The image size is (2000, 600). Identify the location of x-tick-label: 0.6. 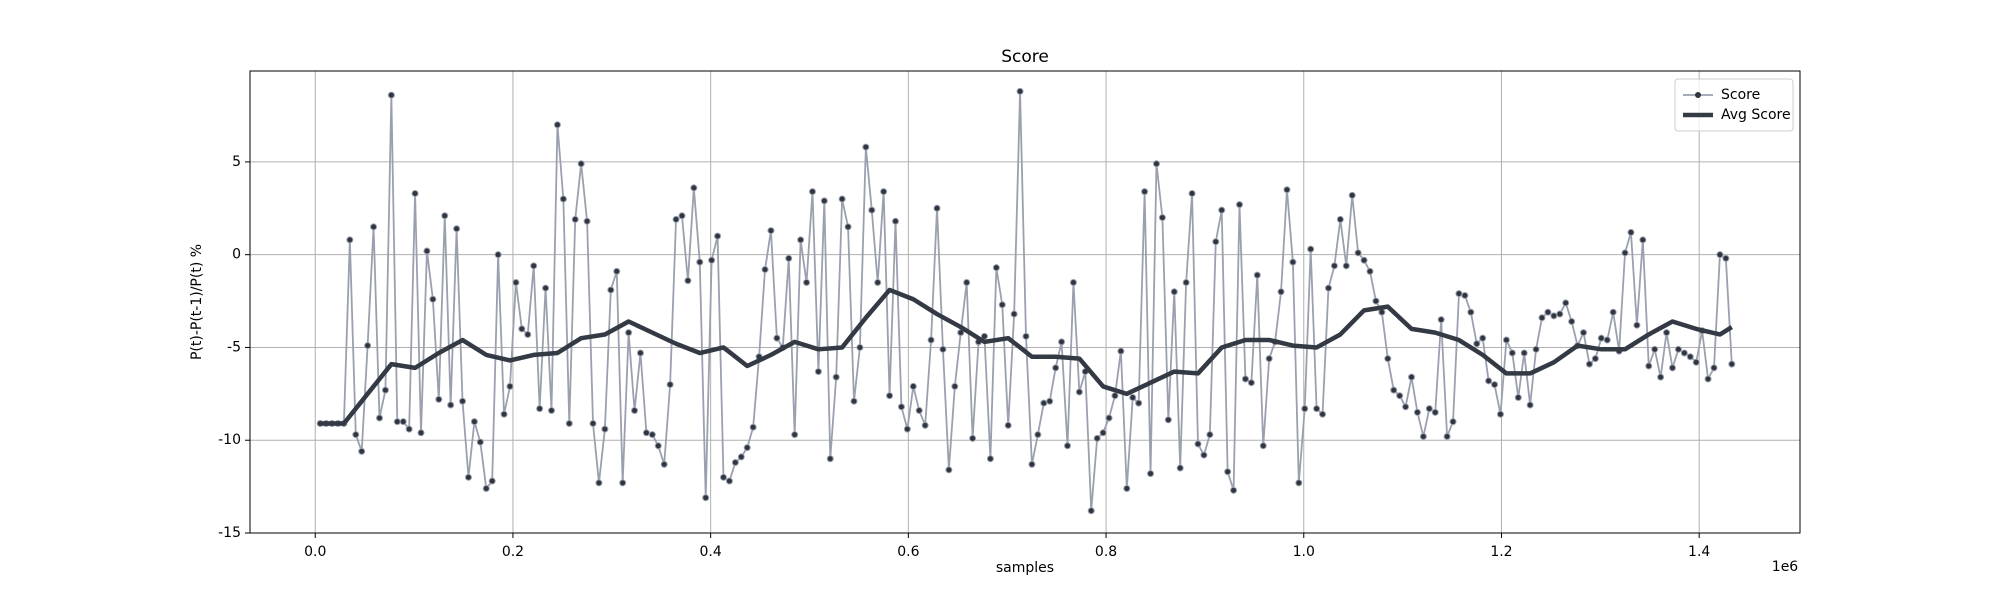
(908, 552).